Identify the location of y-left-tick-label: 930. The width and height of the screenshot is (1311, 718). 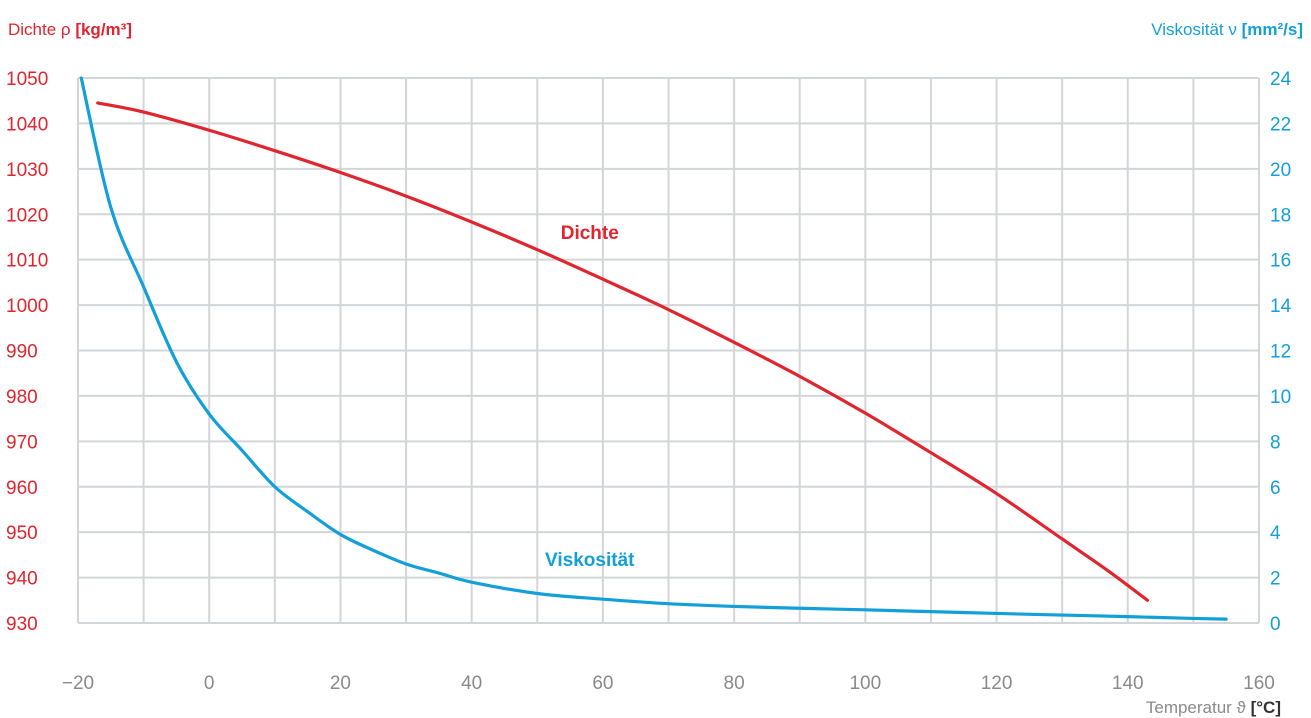
(22, 624).